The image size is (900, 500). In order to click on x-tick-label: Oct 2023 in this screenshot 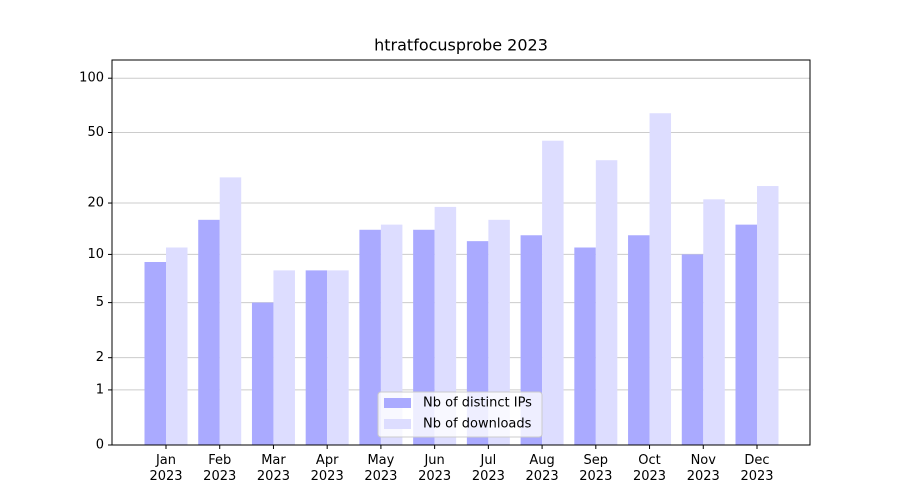, I will do `click(649, 468)`.